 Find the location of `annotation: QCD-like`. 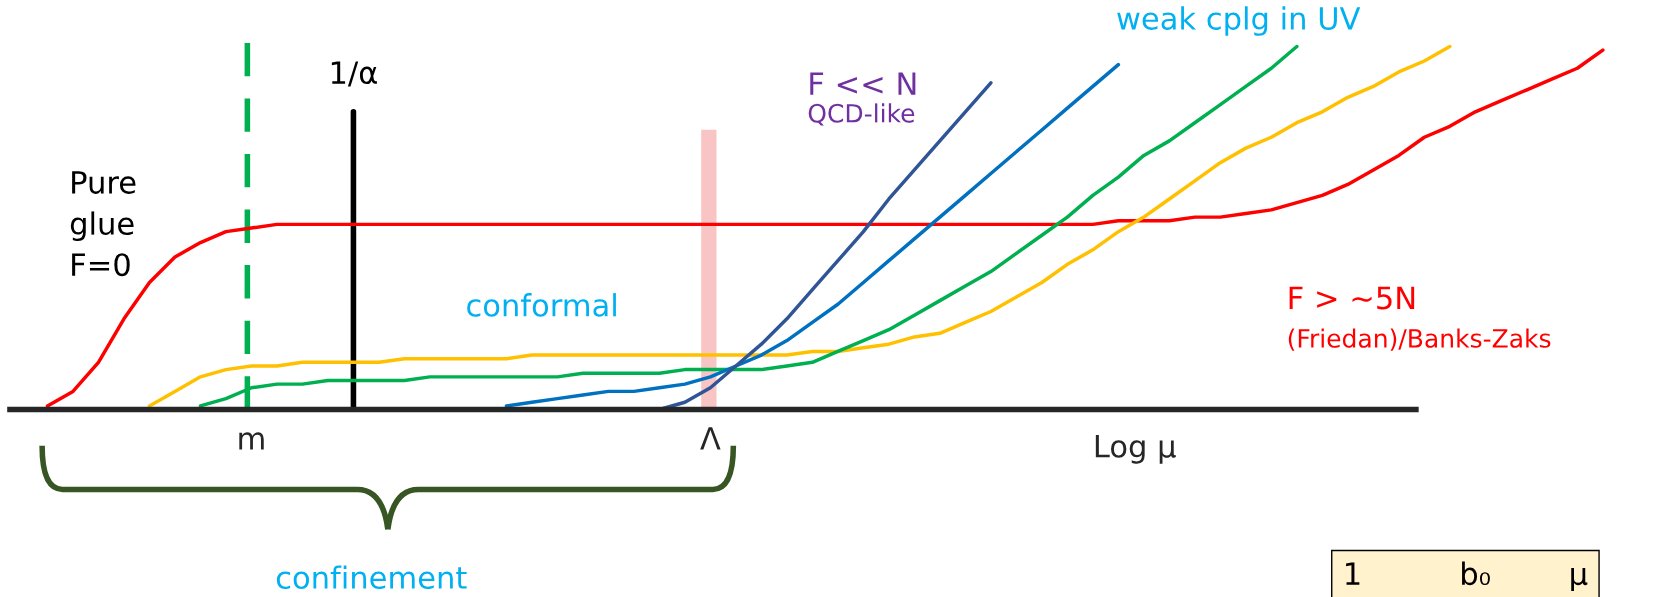

annotation: QCD-like is located at coordinates (861, 114).